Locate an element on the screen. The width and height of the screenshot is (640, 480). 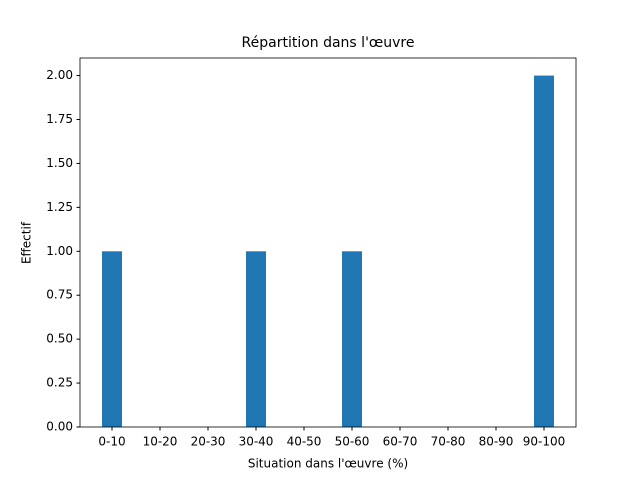
x-tick-label: 10-20 is located at coordinates (160, 442).